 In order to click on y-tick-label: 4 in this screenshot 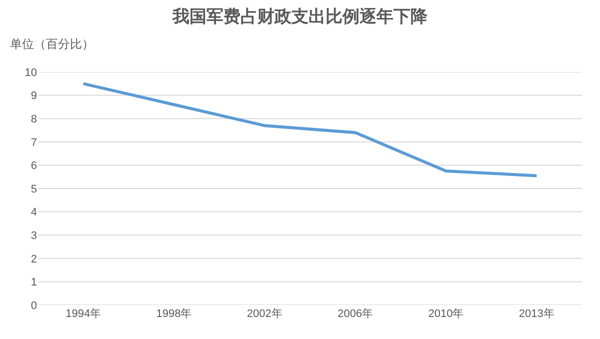, I will do `click(33, 212)`.